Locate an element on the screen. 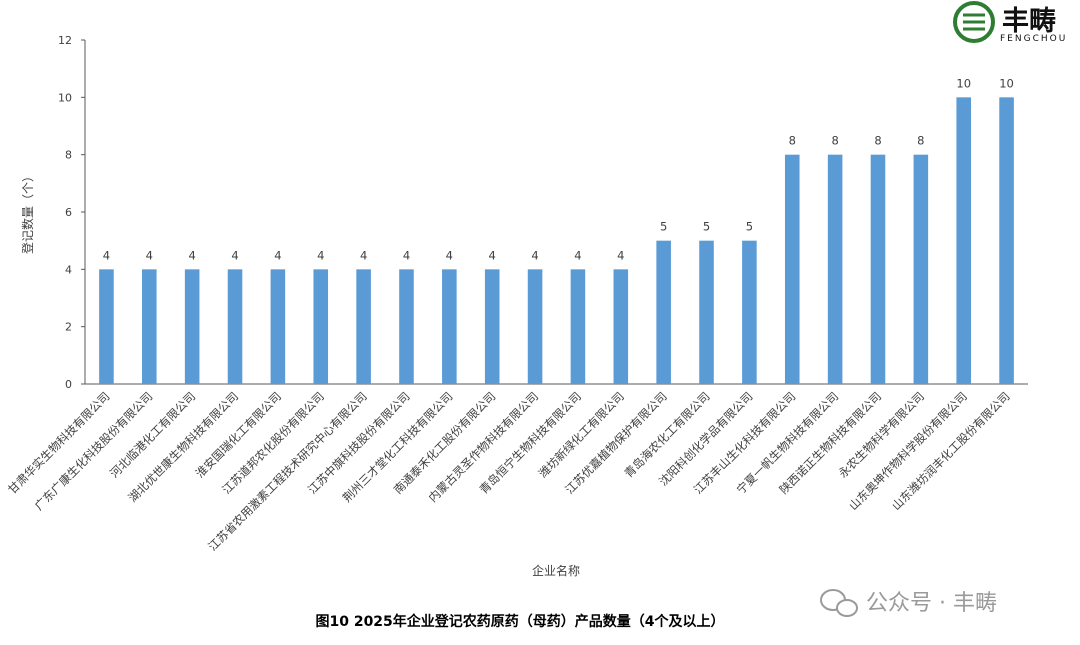  y-axis-title: 登记数量（个） is located at coordinates (27, 212).